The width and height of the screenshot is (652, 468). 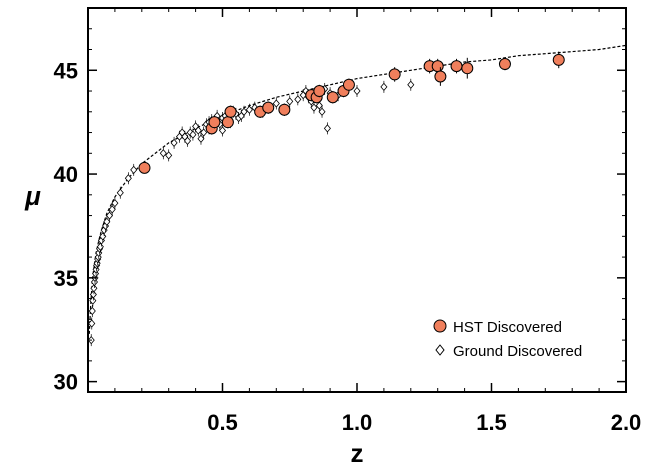 What do you see at coordinates (66, 174) in the screenshot?
I see `y-tick-label: 40` at bounding box center [66, 174].